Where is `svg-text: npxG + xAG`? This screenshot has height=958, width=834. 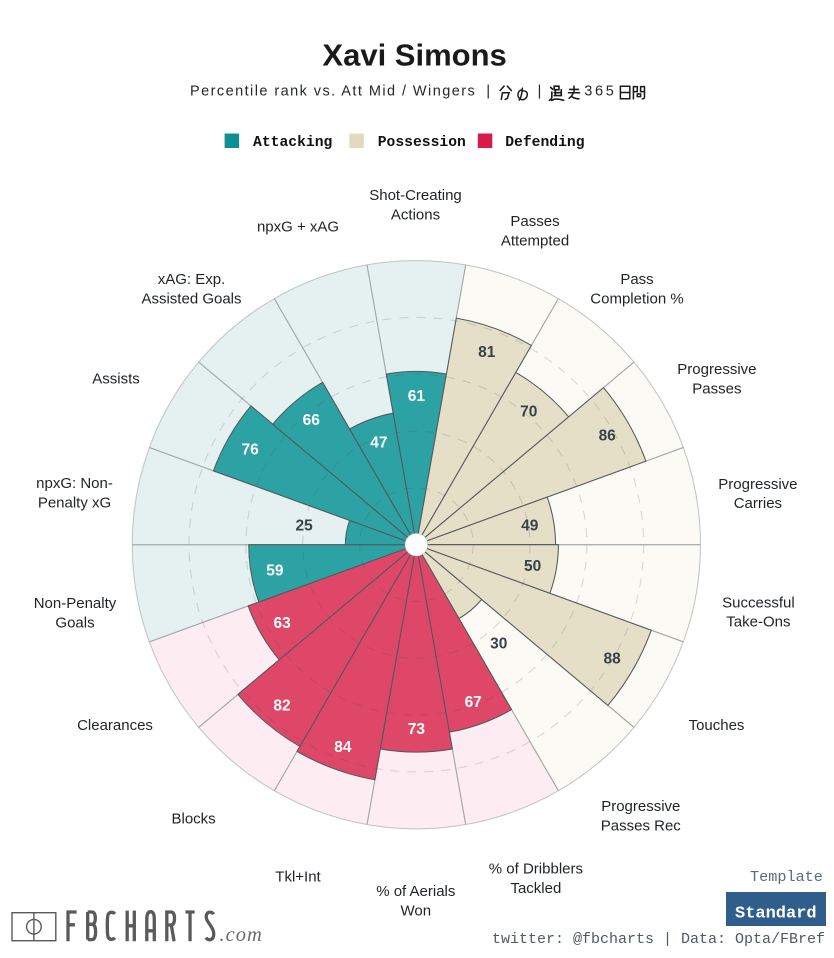
svg-text: npxG + xAG is located at coordinates (298, 226).